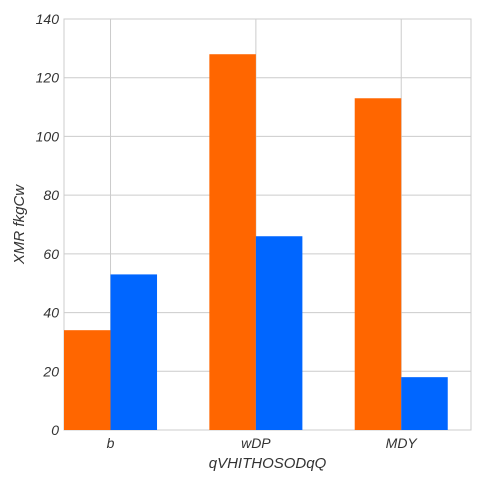 The width and height of the screenshot is (483, 483). What do you see at coordinates (55, 430) in the screenshot?
I see `y-tick-label: 0` at bounding box center [55, 430].